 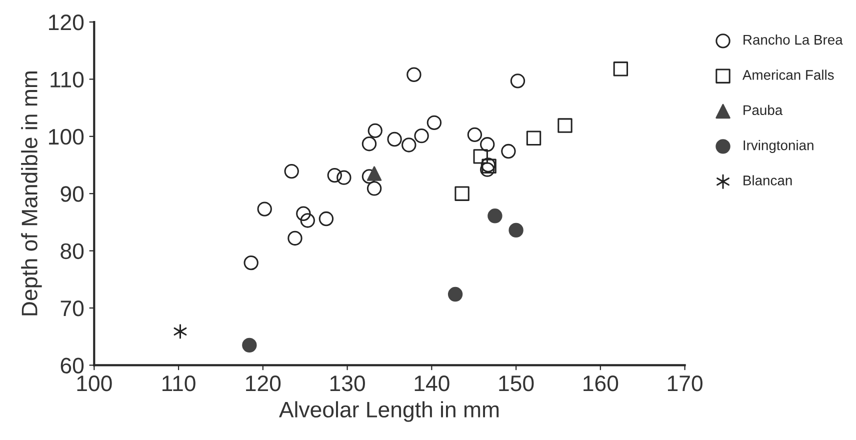 What do you see at coordinates (94, 384) in the screenshot?
I see `x-tick-label: 100` at bounding box center [94, 384].